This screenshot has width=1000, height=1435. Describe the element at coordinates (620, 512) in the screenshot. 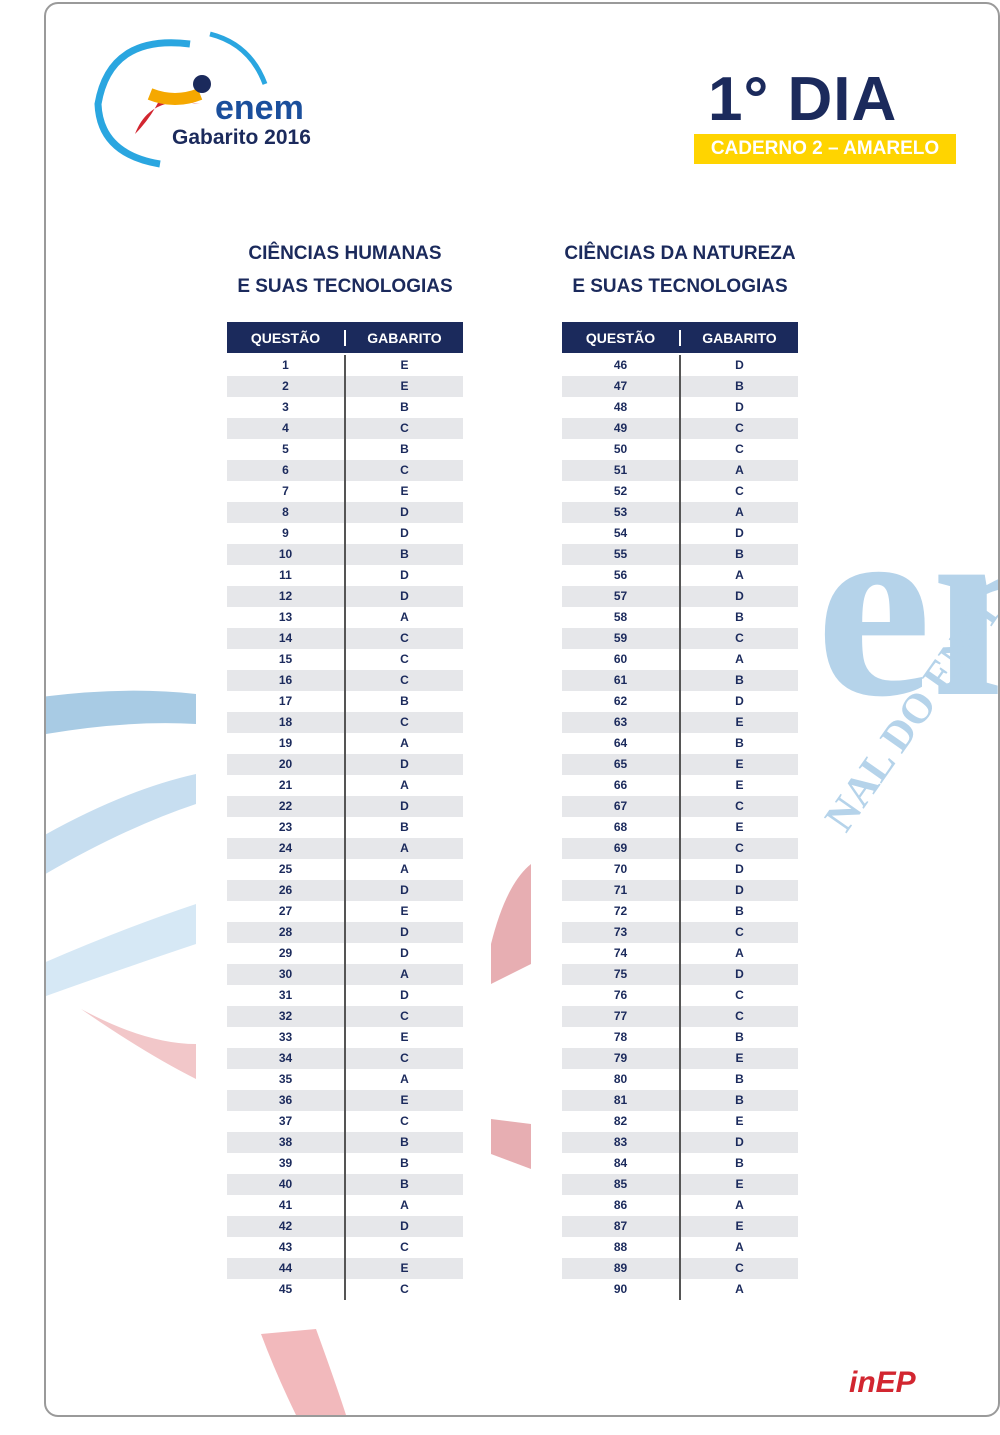

I see `question-number: 53` at that location.